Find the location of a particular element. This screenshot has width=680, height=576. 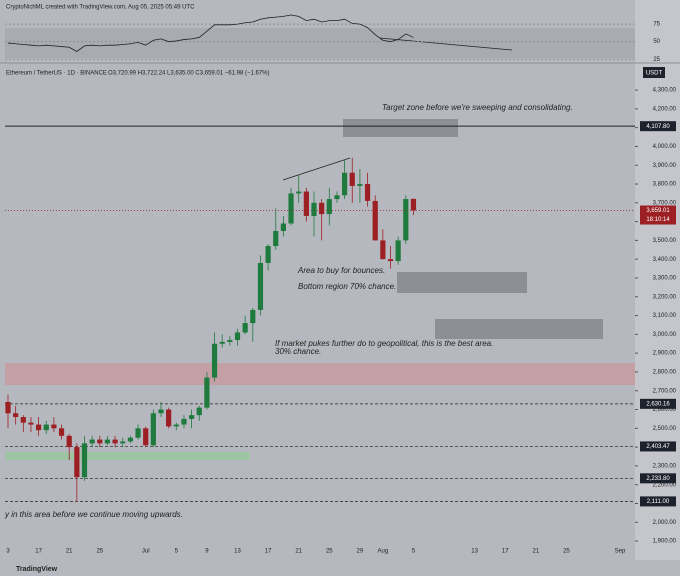

y-tick-label: 2,700.00 is located at coordinates (665, 391).